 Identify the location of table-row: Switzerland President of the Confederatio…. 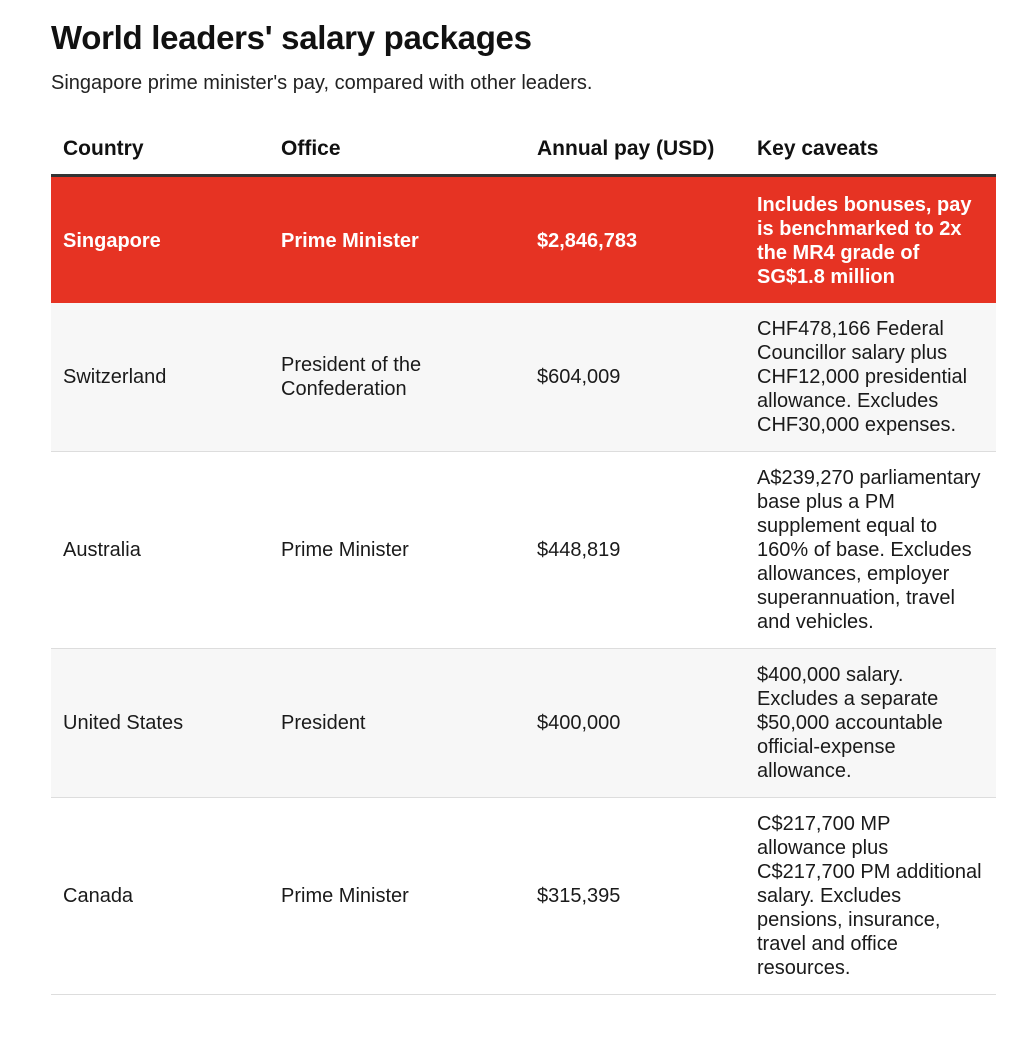
(523, 377).